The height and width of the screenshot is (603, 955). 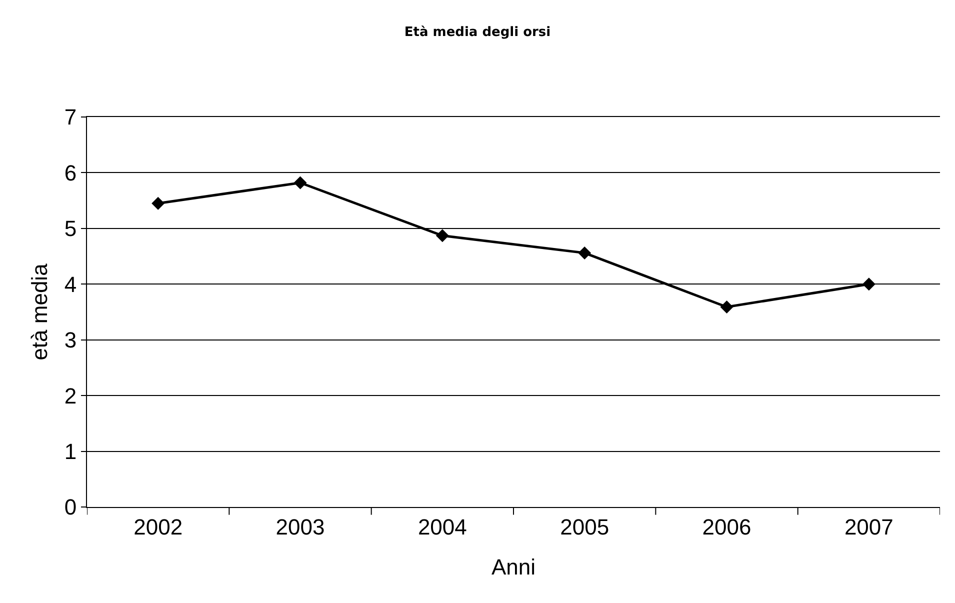 What do you see at coordinates (727, 527) in the screenshot?
I see `x-tick-label: 2006` at bounding box center [727, 527].